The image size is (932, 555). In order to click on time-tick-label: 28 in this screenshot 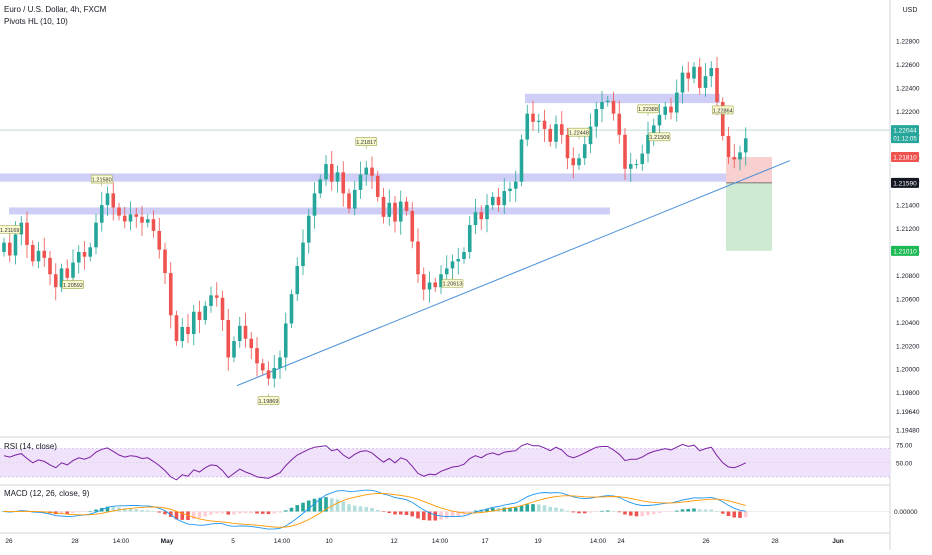, I will do `click(775, 541)`.